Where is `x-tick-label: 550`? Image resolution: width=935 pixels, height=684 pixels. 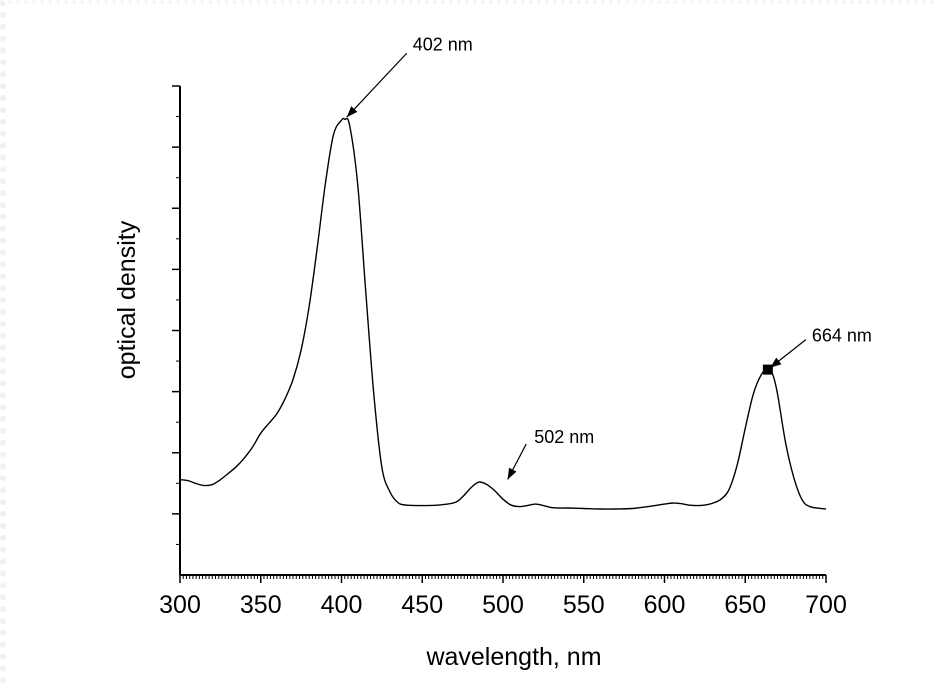
x-tick-label: 550 is located at coordinates (584, 605).